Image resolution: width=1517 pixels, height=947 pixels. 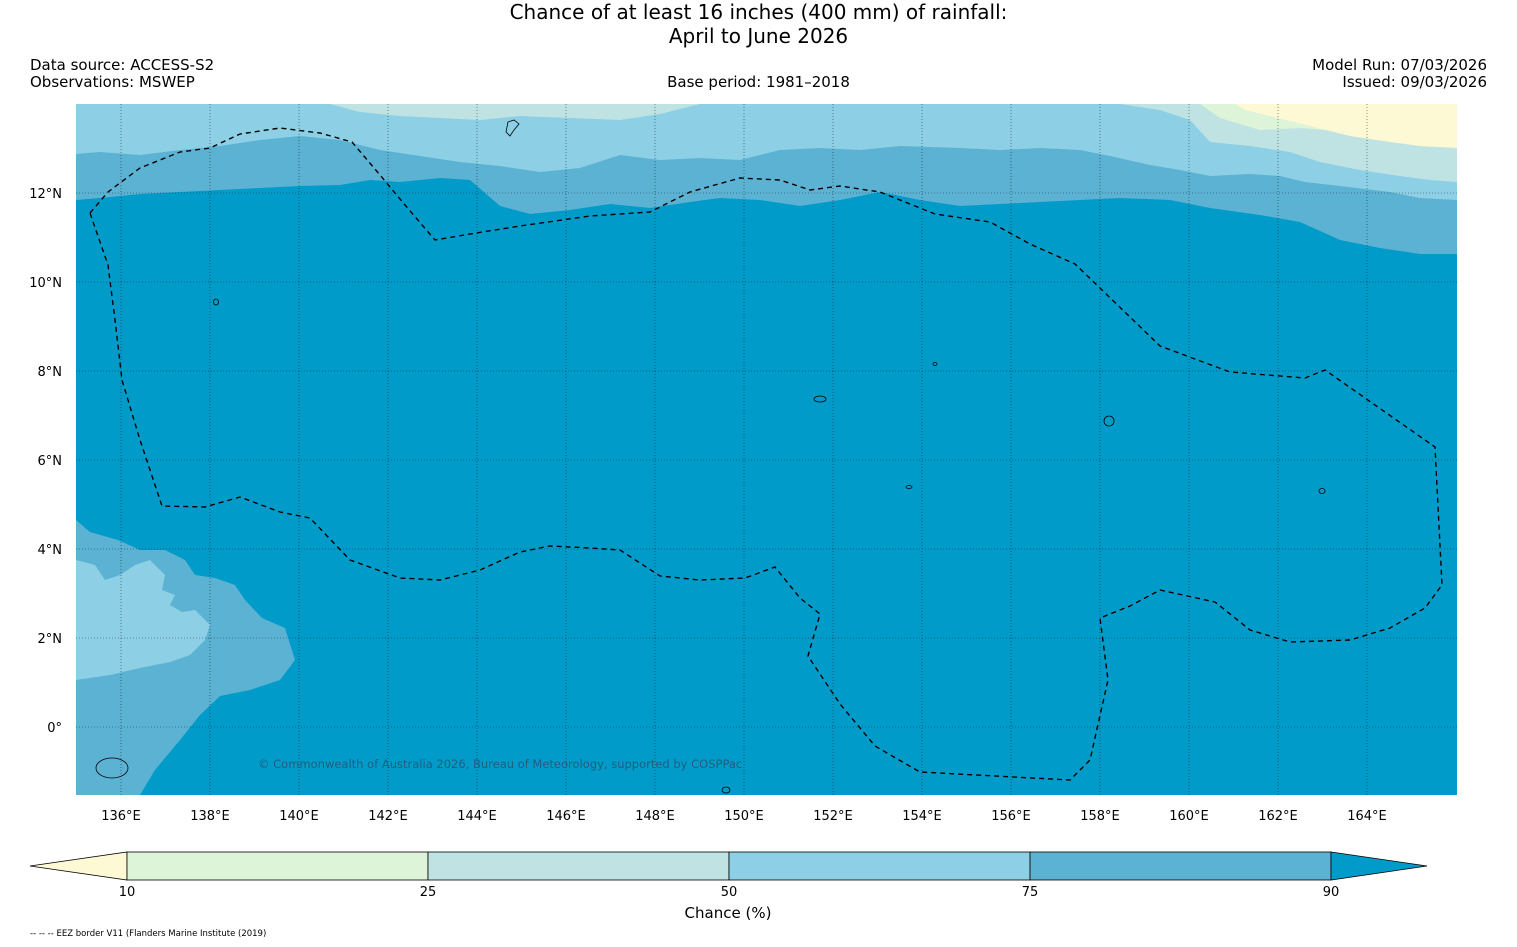 I want to click on data-source-text: Data source: ACCESS-S2, so click(x=122, y=65).